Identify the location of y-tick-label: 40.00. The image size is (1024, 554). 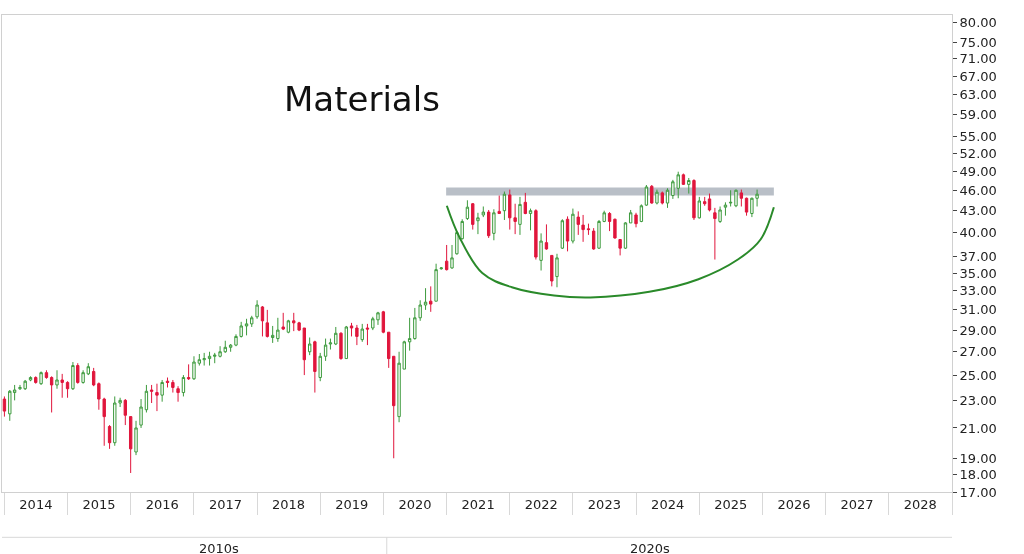
(978, 233).